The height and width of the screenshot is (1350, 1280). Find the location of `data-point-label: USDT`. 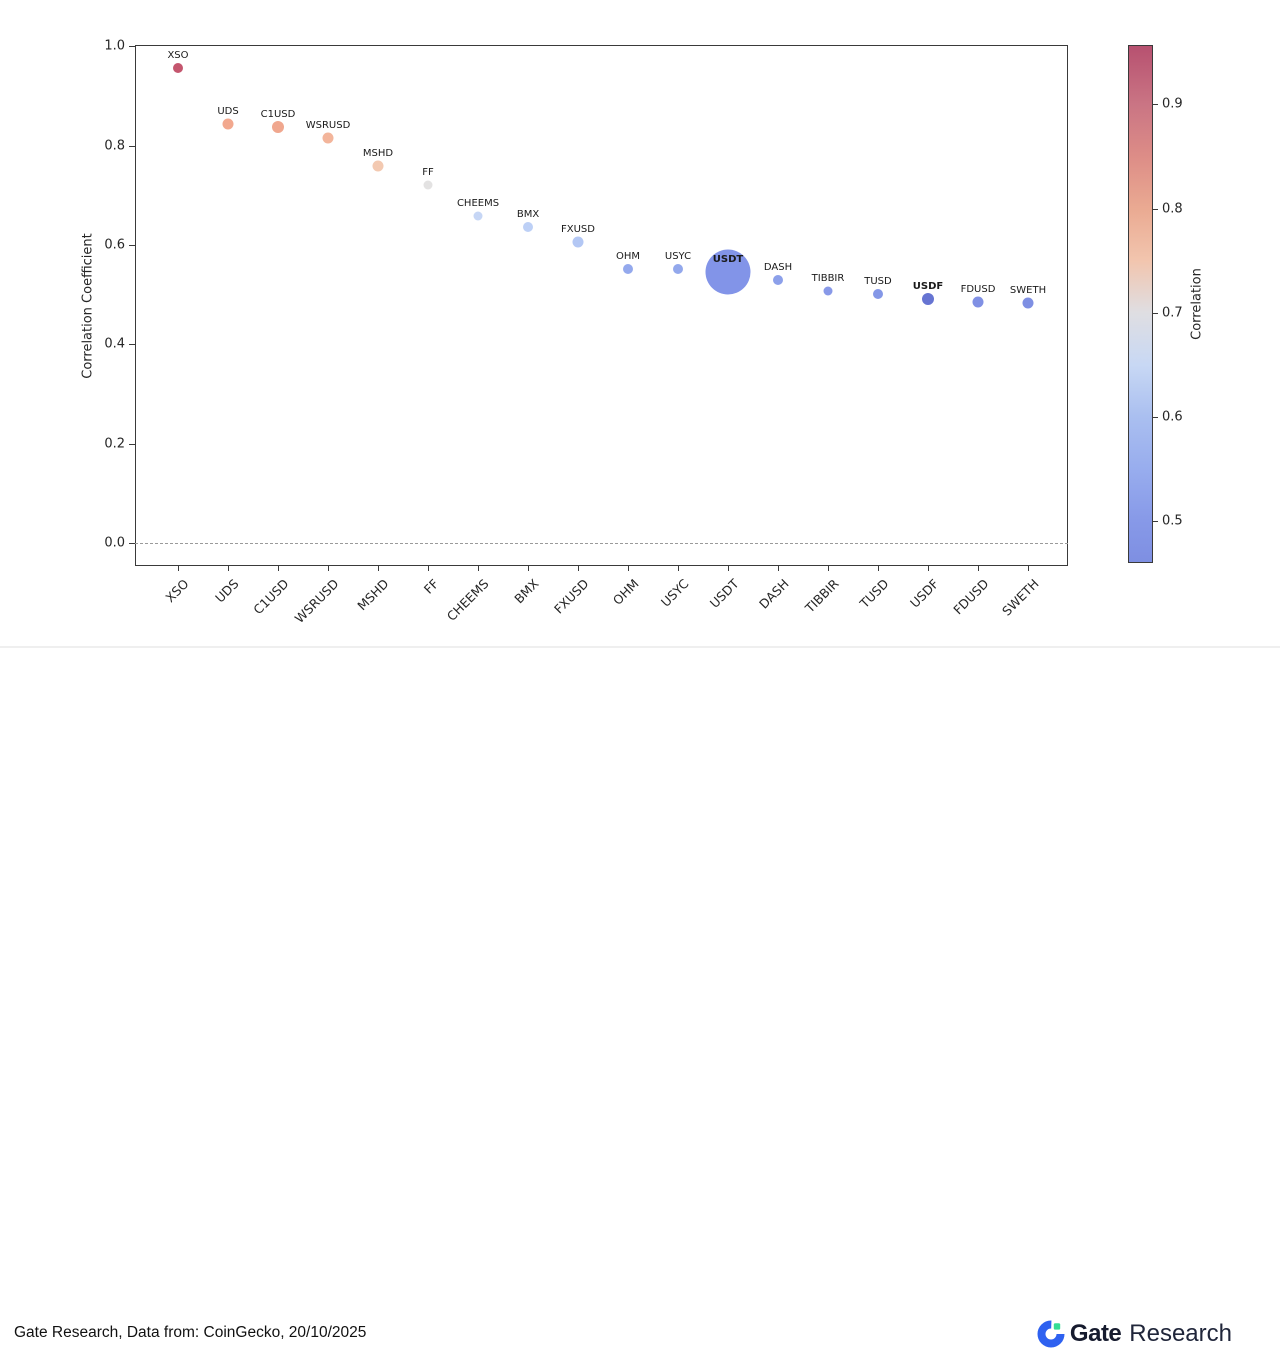

data-point-label: USDT is located at coordinates (728, 260).